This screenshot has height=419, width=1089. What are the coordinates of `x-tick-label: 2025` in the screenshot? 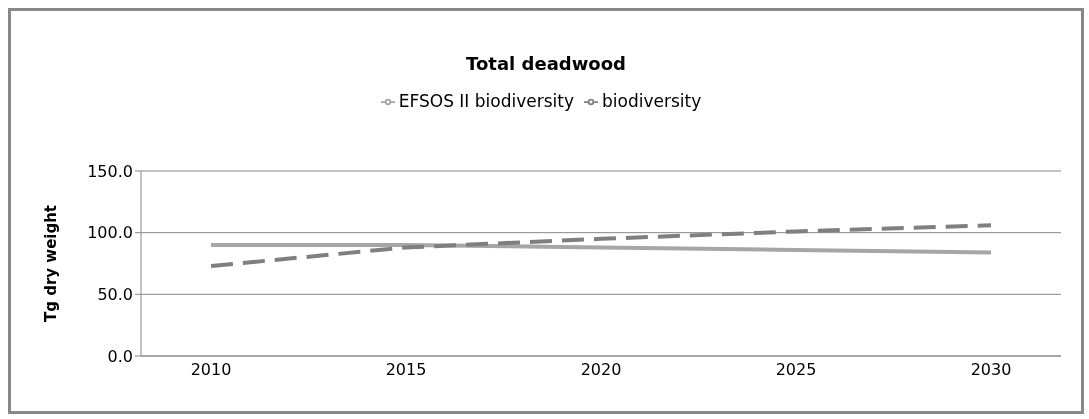 It's located at (796, 370).